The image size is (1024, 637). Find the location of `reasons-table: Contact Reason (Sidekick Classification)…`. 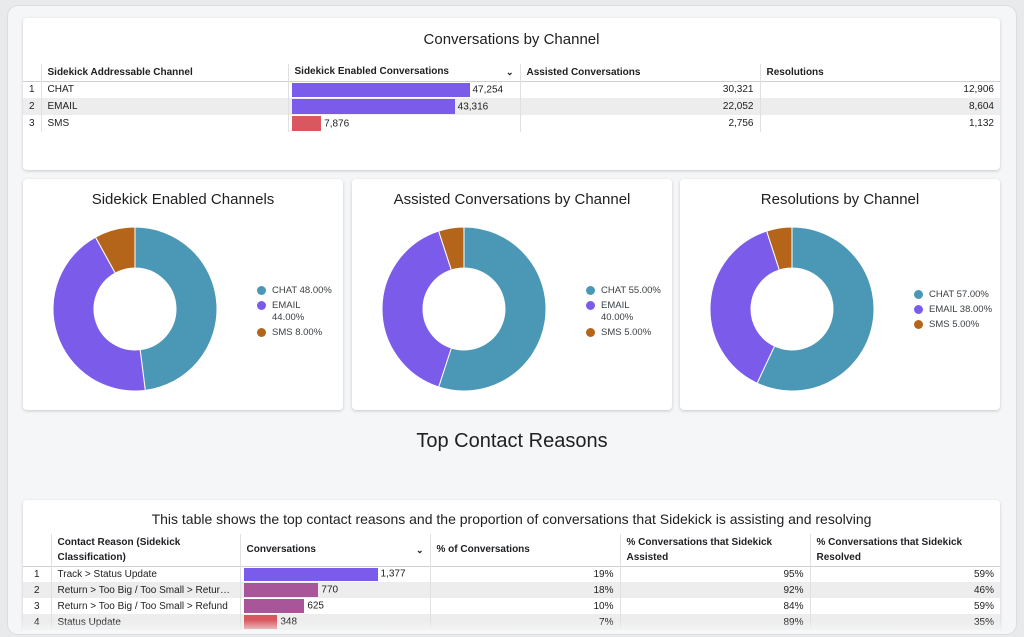

reasons-table: Contact Reason (Sidekick Classification)… is located at coordinates (511, 582).